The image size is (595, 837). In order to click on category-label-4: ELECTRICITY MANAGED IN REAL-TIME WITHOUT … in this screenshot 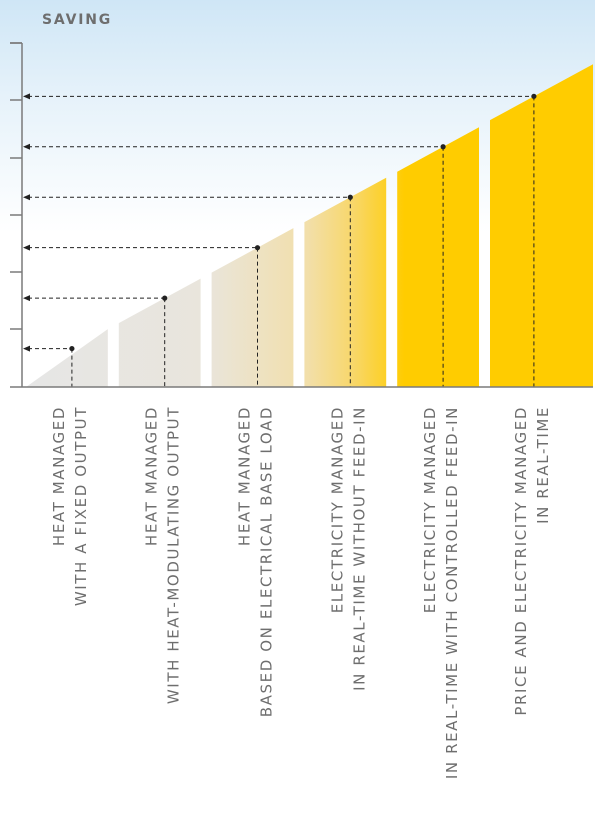, I will do `click(348, 548)`.